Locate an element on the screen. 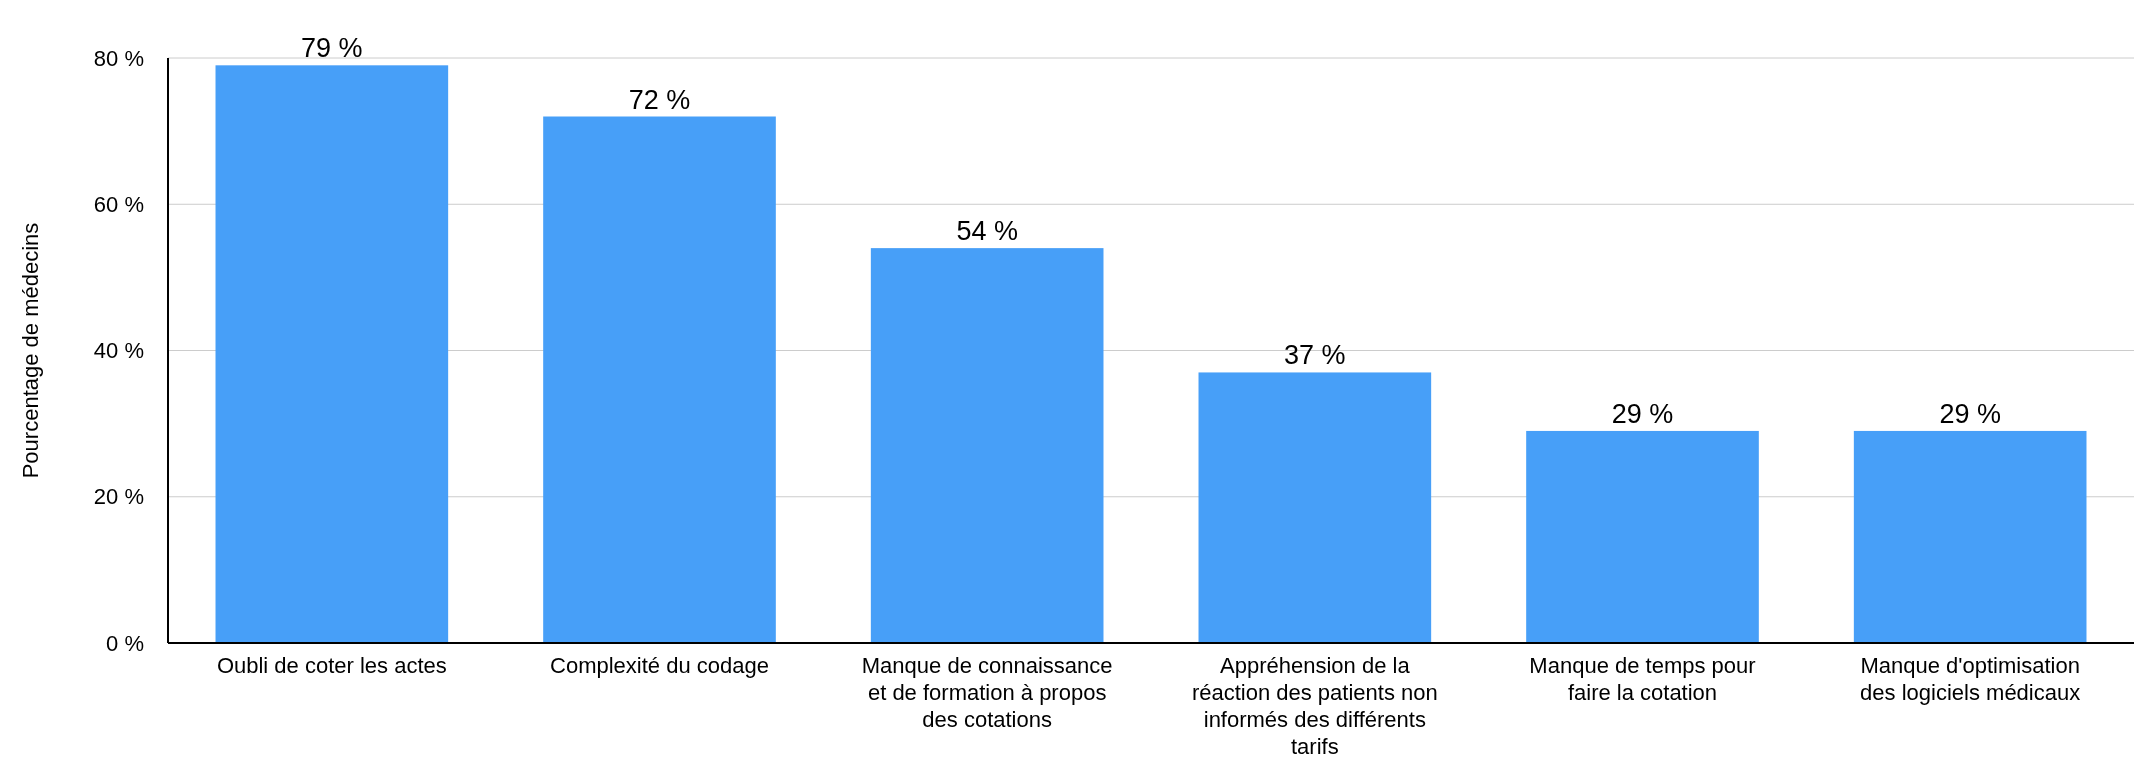  y-tick-label: 0 % is located at coordinates (125, 643).